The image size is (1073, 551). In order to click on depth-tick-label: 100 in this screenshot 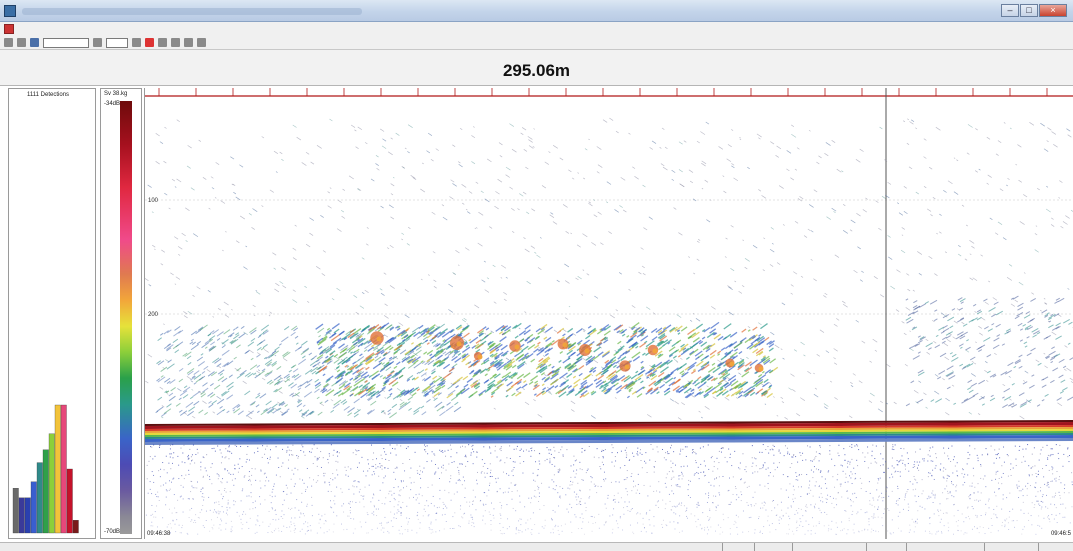, I will do `click(153, 201)`.